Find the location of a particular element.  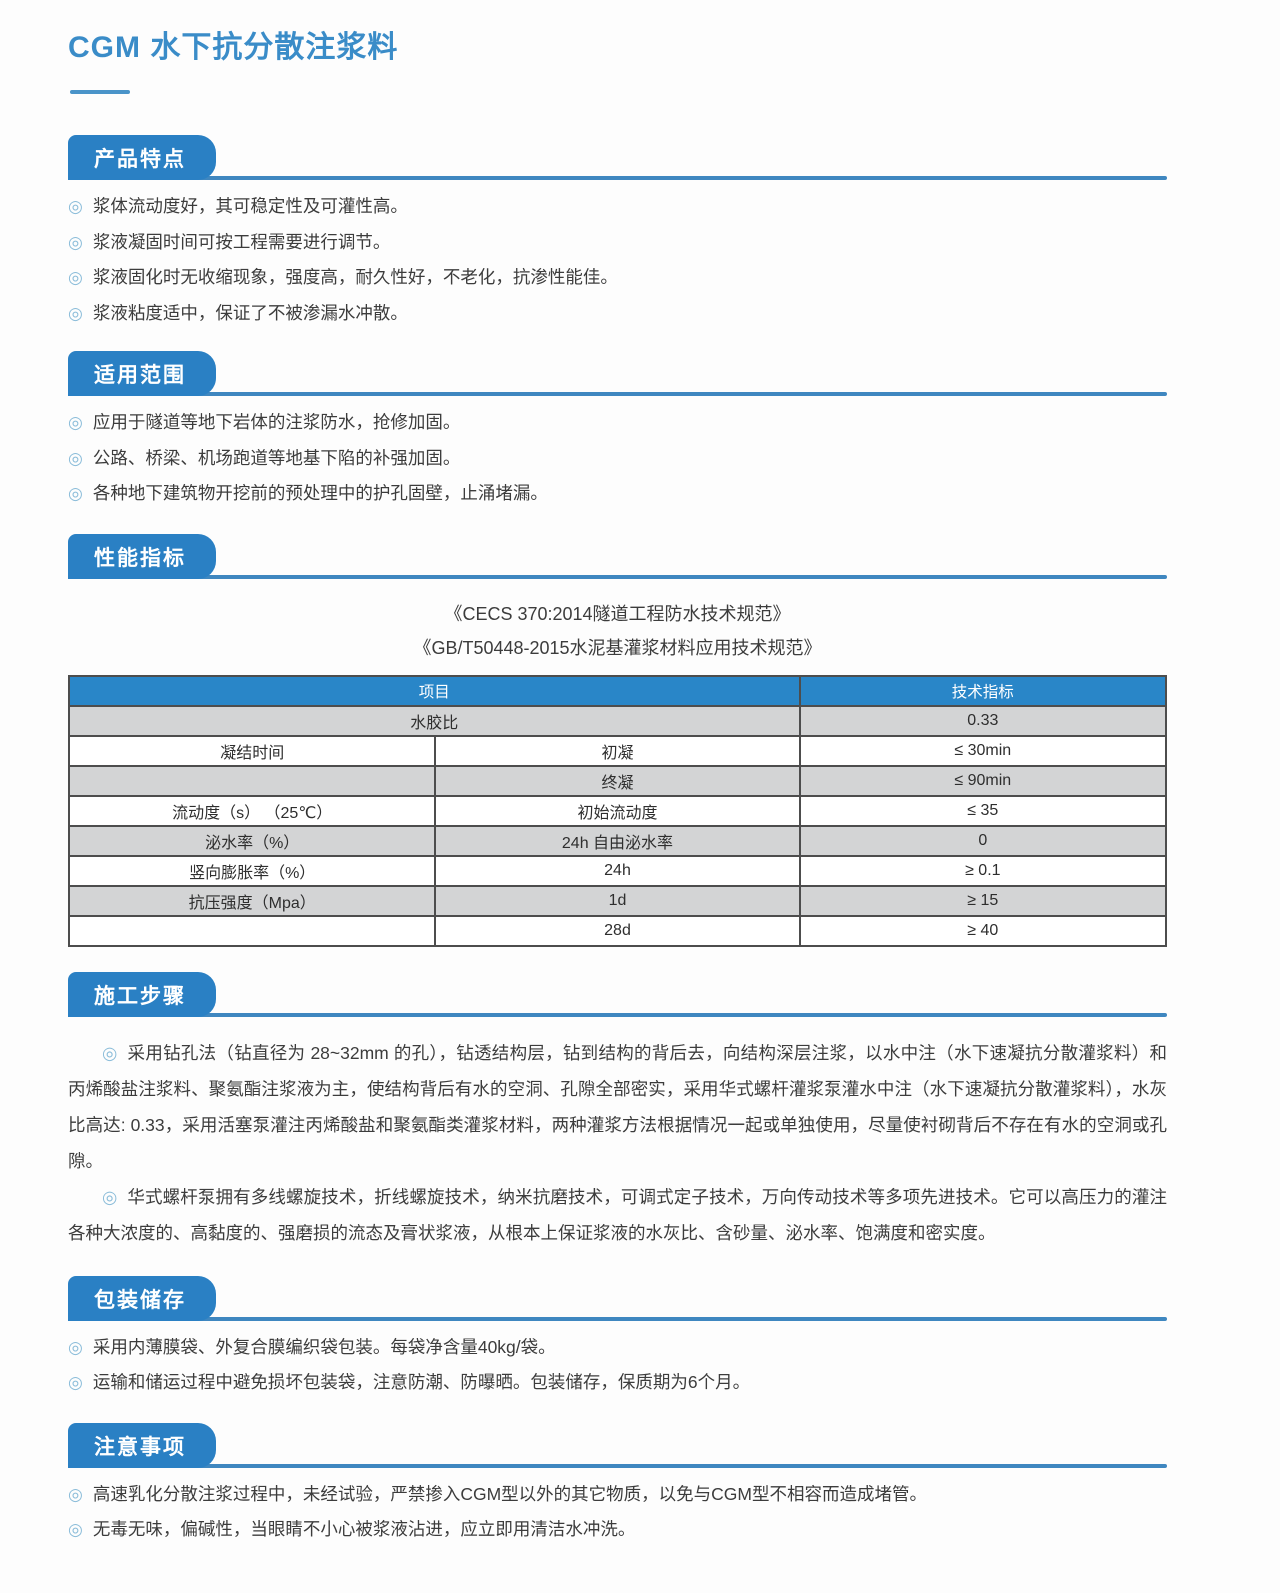

table-cell: ≤ 90min is located at coordinates (983, 780).